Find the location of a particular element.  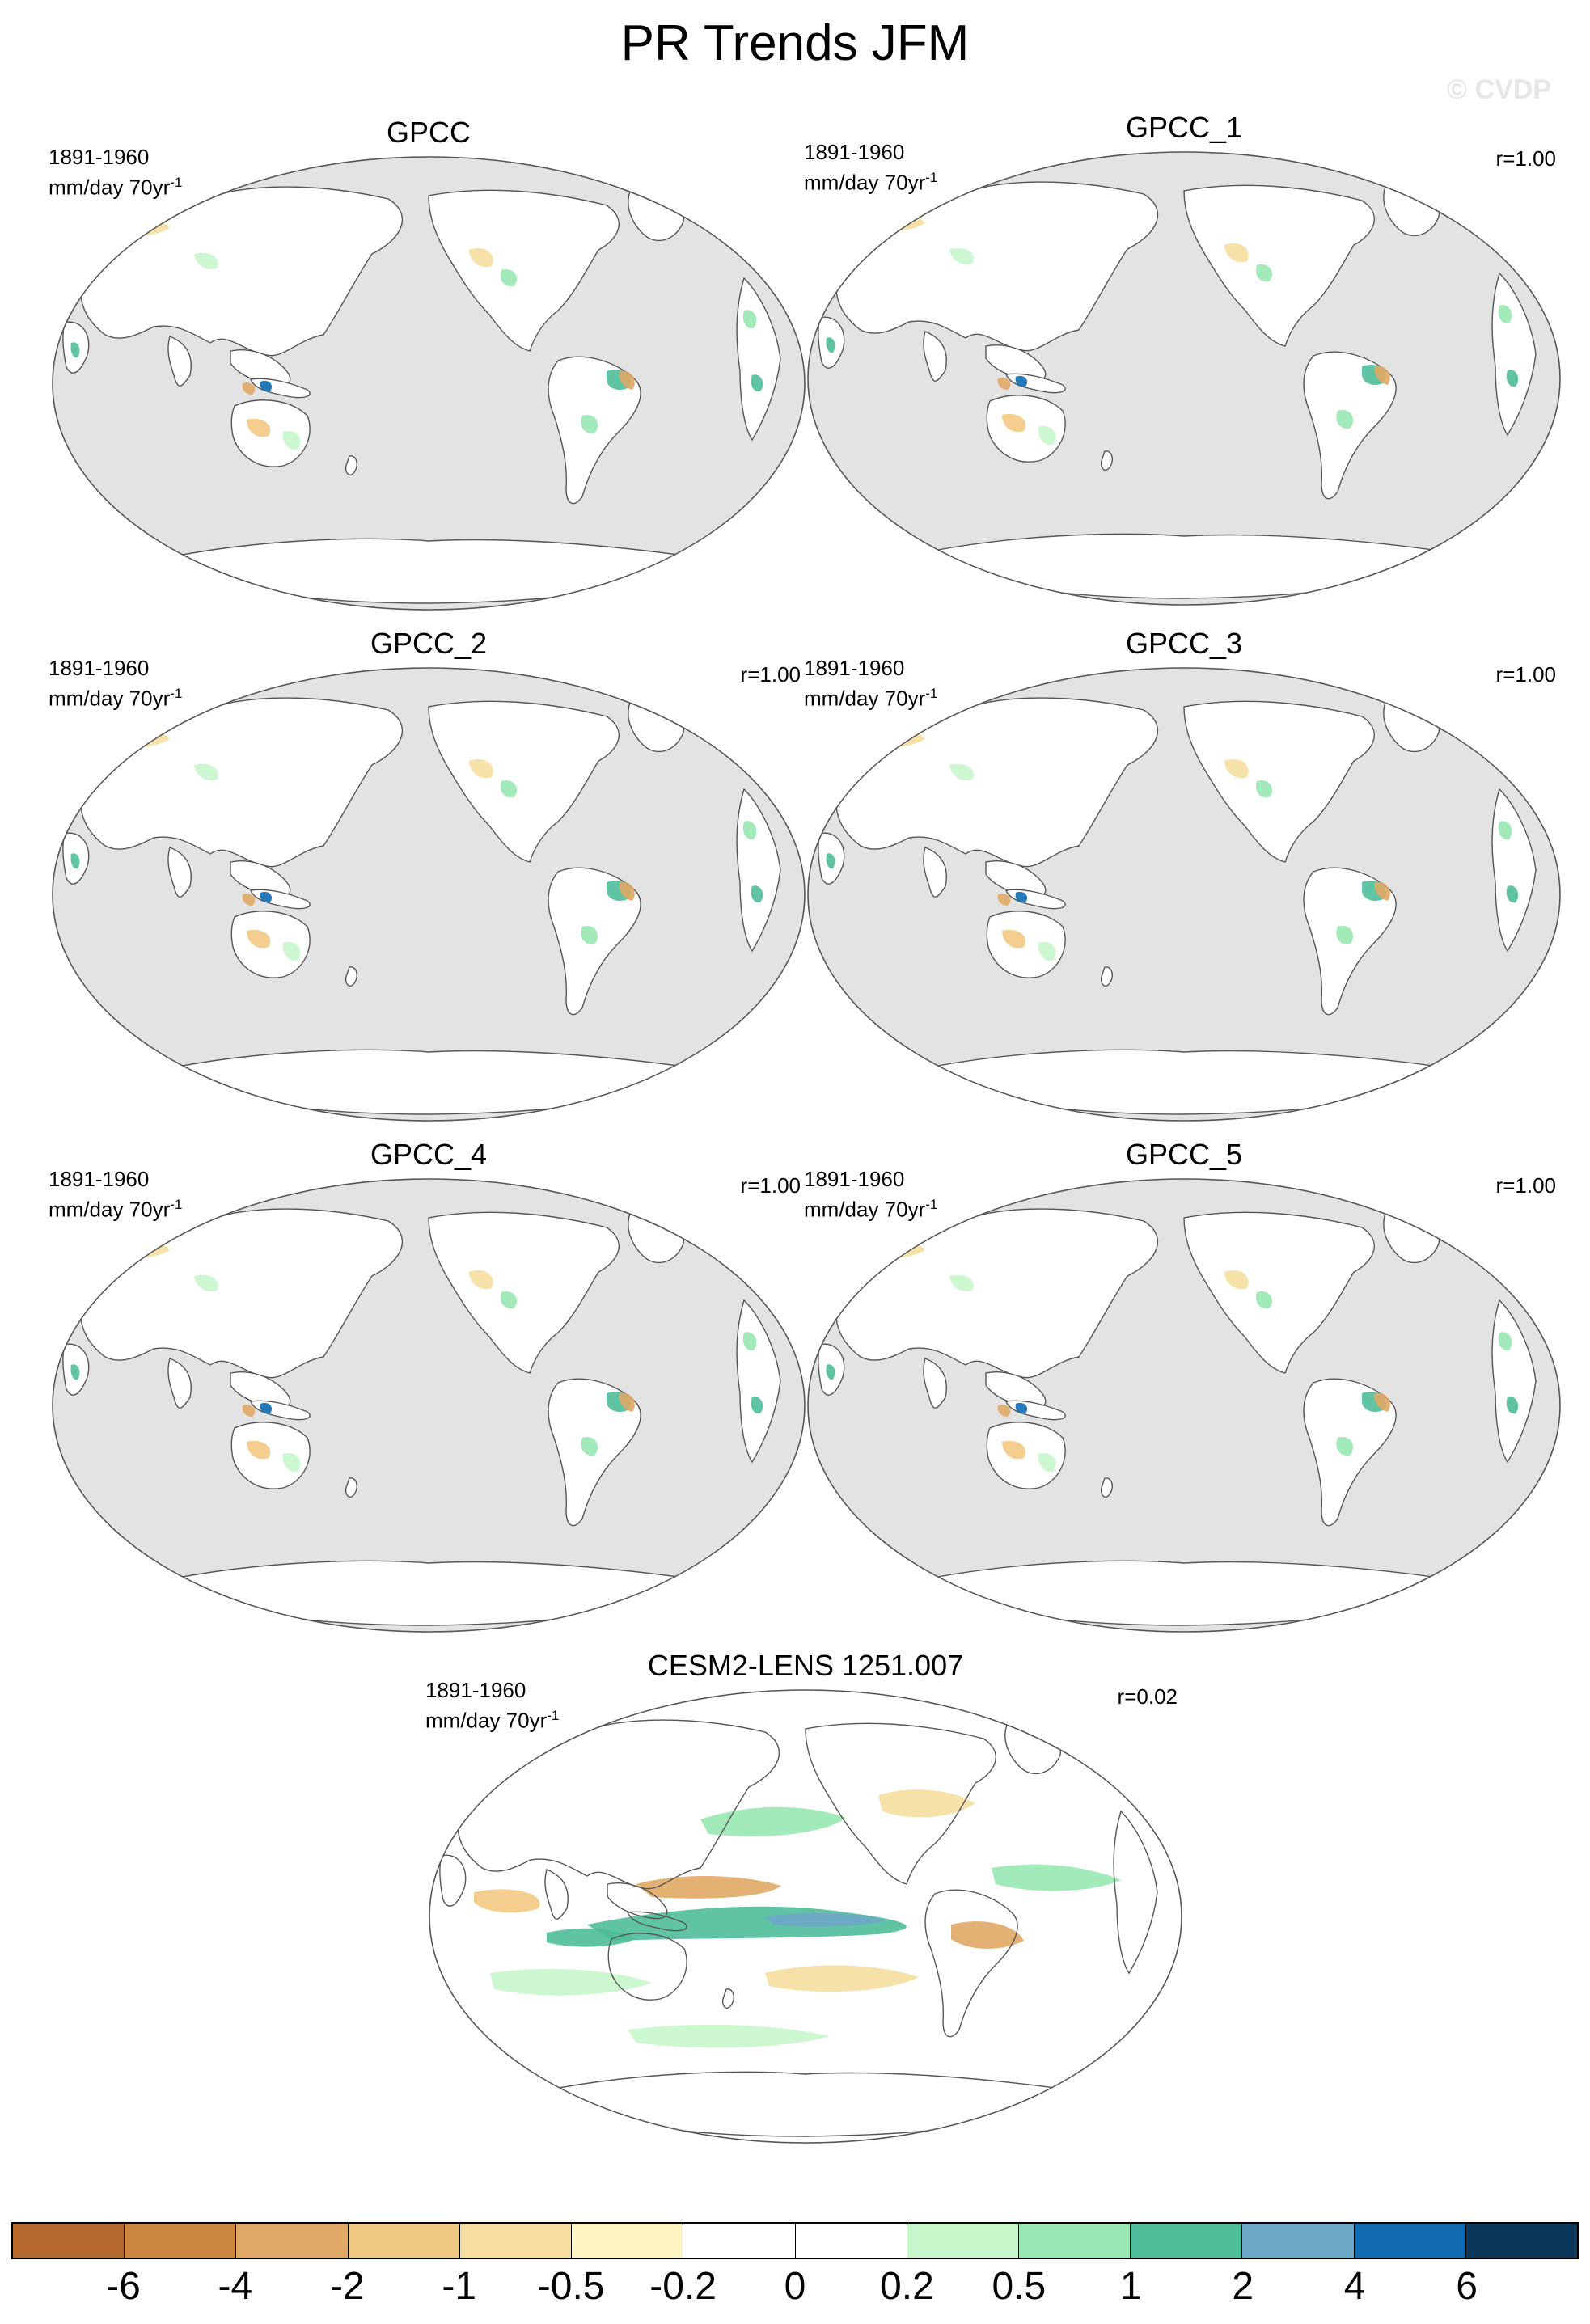

map-panel: GPCC_5 1891-1960 mm/day 70yr-1 r=1.00 is located at coordinates (1184, 1389).